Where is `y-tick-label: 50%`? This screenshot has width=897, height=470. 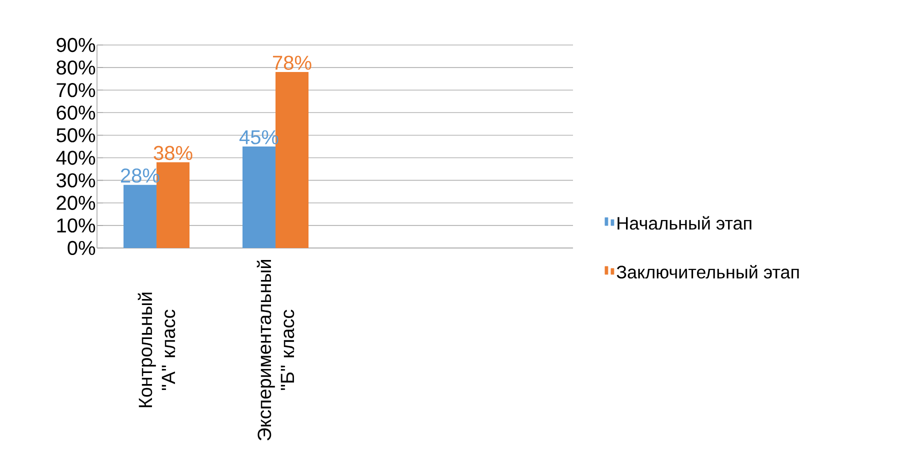
y-tick-label: 50% is located at coordinates (76, 135).